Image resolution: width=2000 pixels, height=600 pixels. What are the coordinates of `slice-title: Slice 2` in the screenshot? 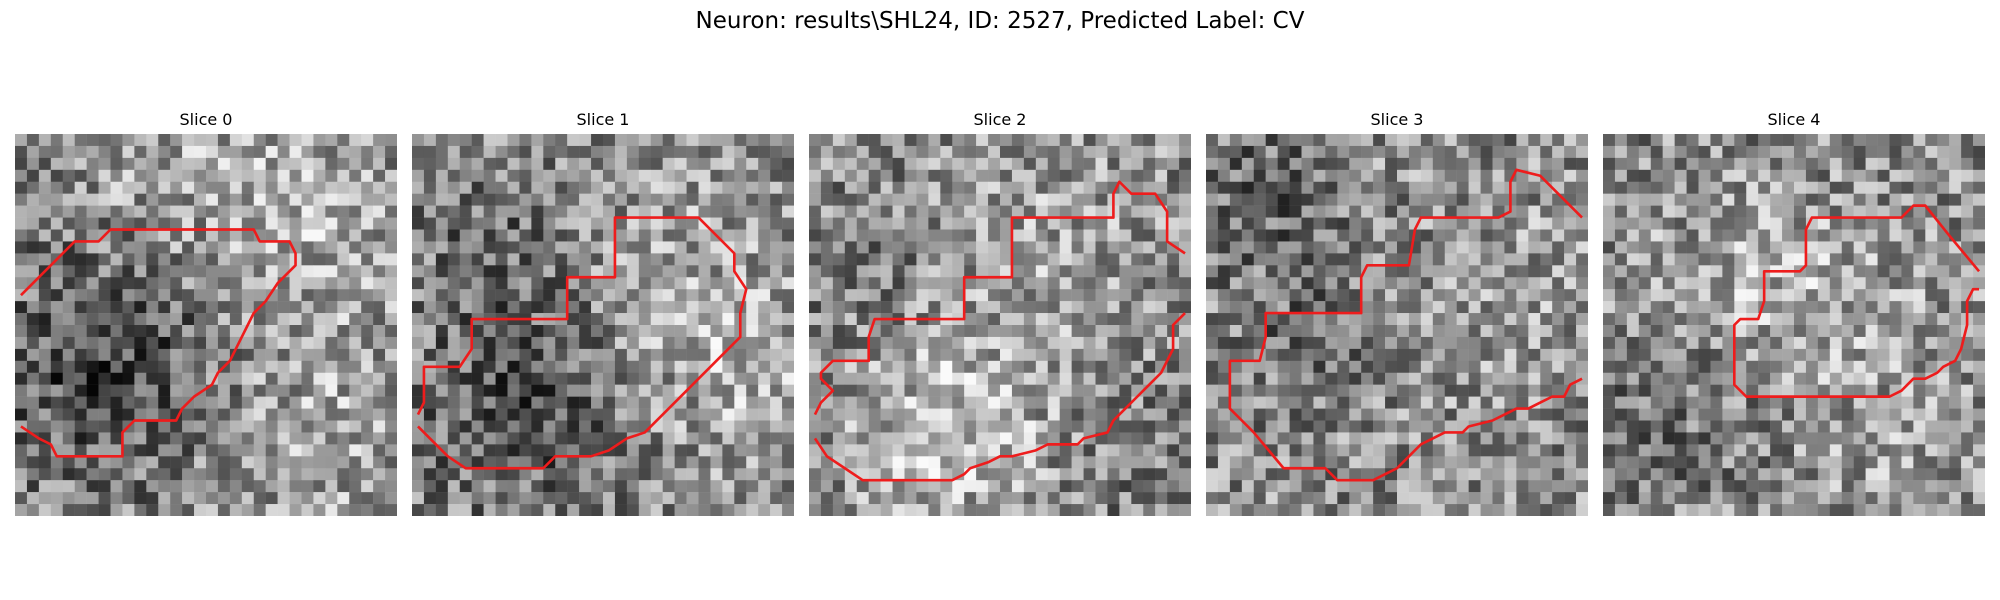 It's located at (1000, 119).